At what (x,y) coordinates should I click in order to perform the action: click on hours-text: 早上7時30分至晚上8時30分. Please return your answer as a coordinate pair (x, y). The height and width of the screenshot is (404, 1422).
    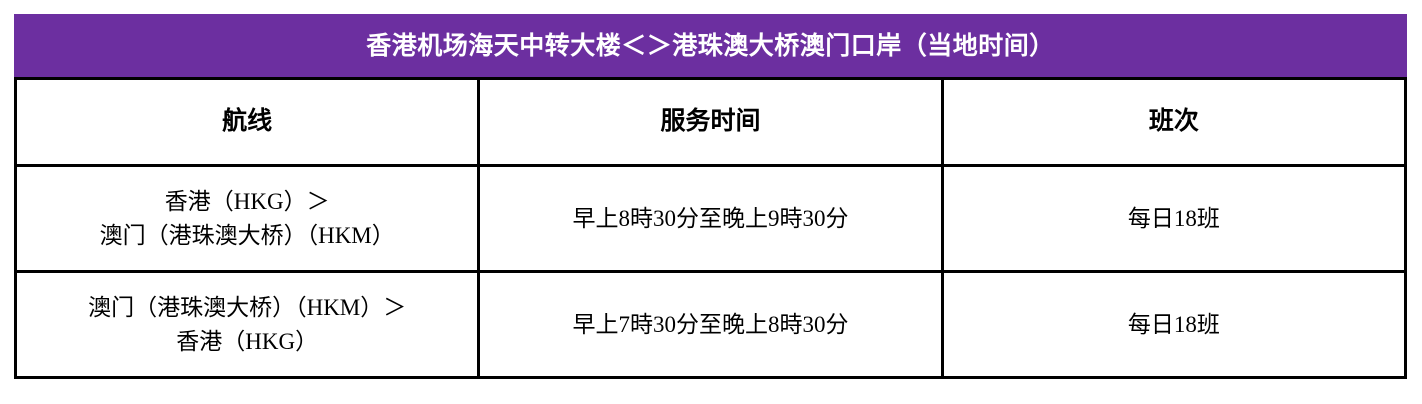
    Looking at the image, I should click on (710, 324).